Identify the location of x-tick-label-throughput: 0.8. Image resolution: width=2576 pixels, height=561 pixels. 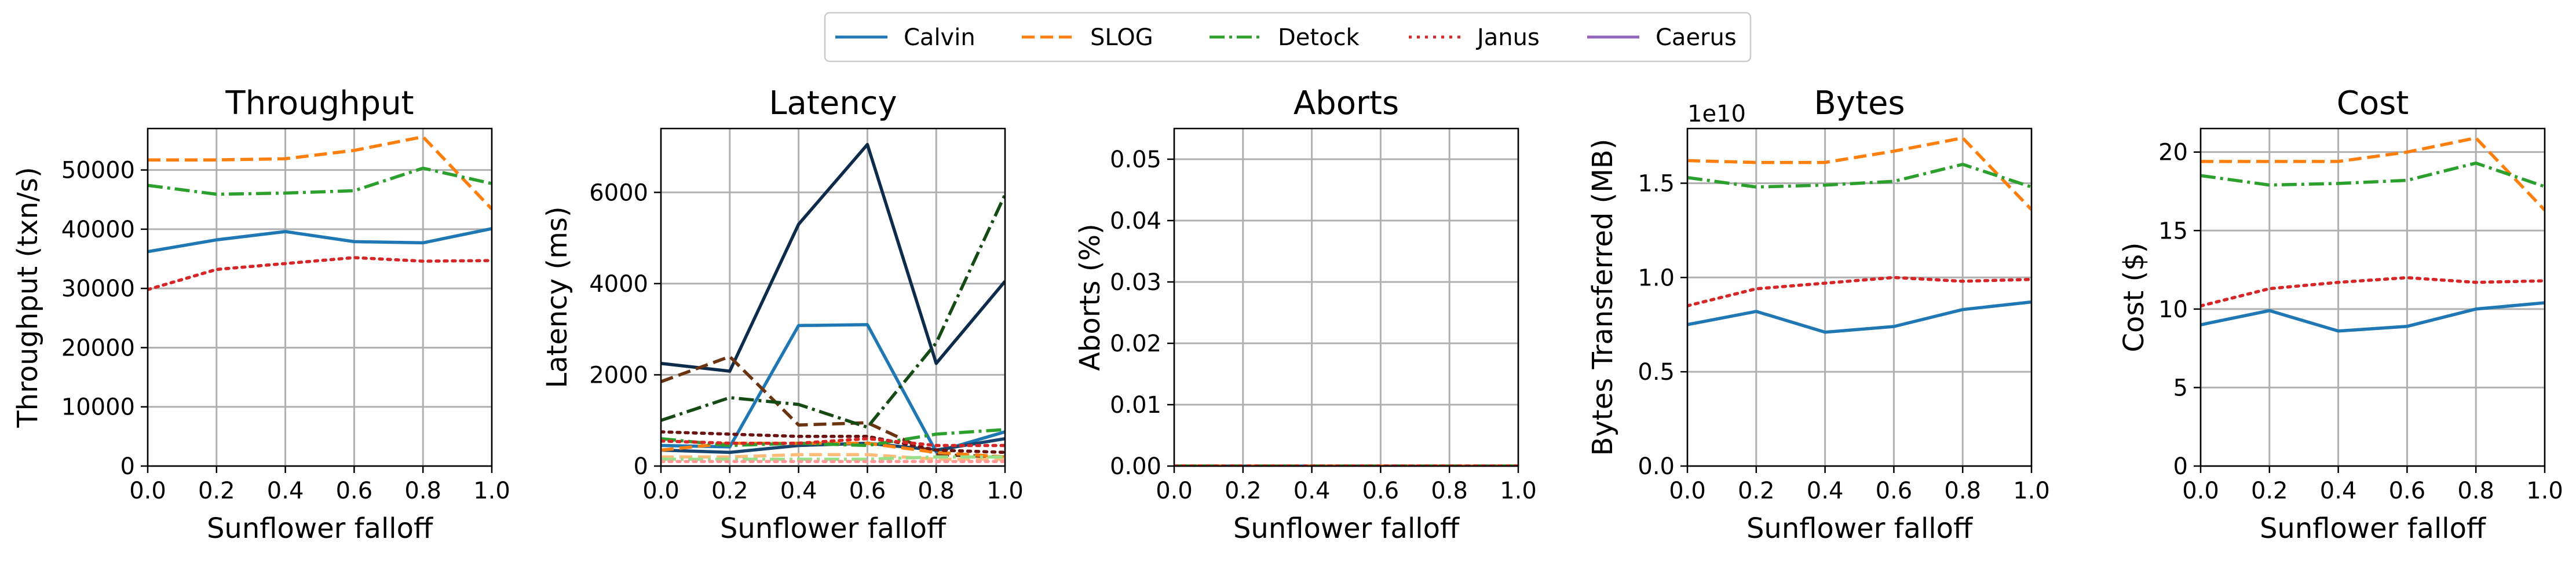
(422, 491).